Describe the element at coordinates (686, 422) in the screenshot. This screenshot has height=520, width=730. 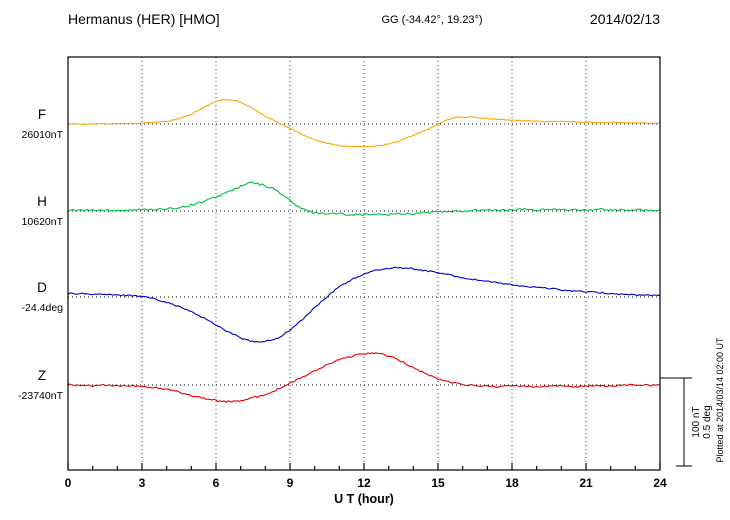
I see `scale-bar: 100 nT 0.5 deg` at that location.